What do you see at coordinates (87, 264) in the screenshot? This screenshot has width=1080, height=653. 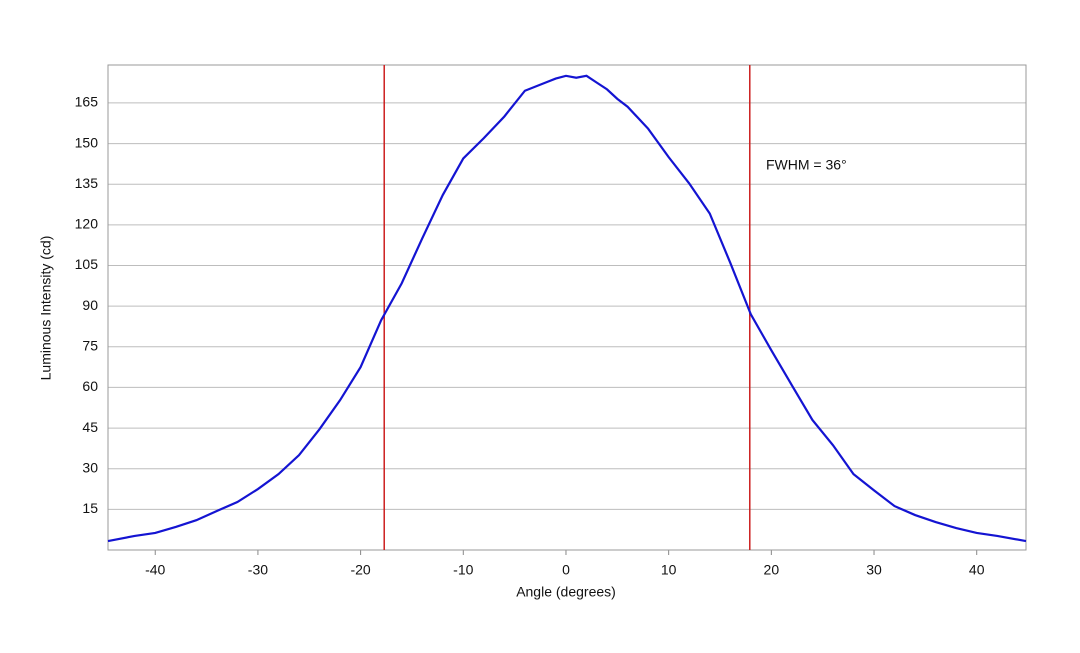 I see `y-tick-label: 105` at bounding box center [87, 264].